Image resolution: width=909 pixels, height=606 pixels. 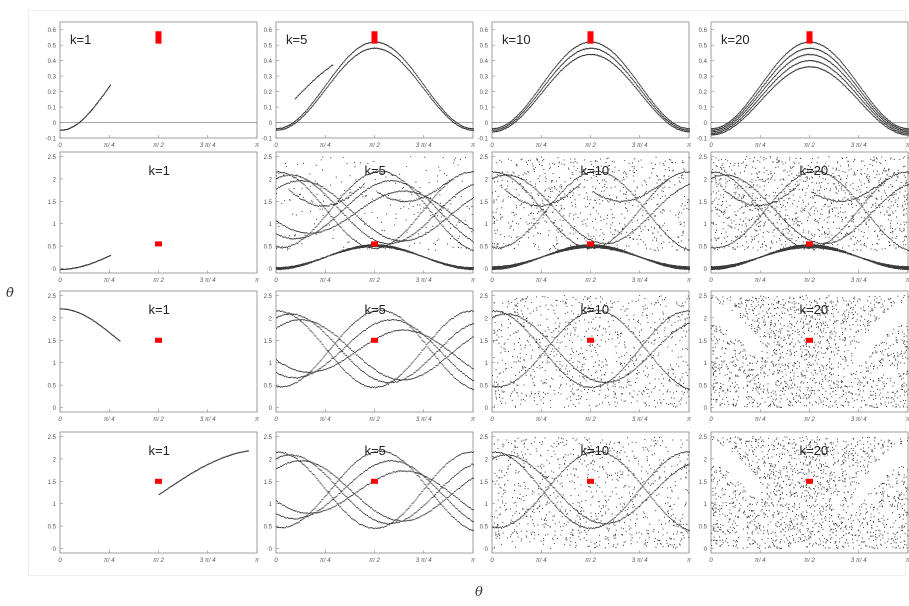 I want to click on panel-r2-k5: 2.5 2 1.5 1 0.5 00 π/ 4 π/ 2 3 π/ 4 π k=5, so click(x=370, y=217).